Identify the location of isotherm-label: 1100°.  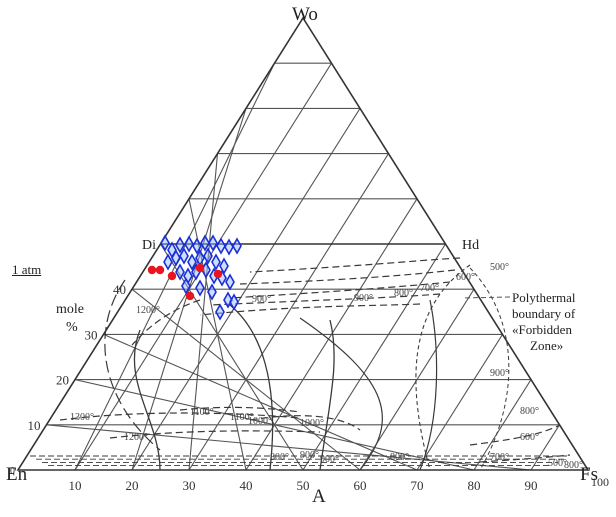
(202, 412).